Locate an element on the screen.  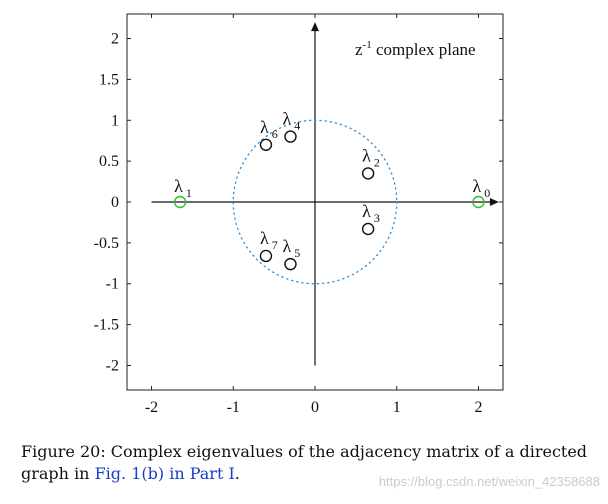
y-tick-label: 0.5 is located at coordinates (109, 161).